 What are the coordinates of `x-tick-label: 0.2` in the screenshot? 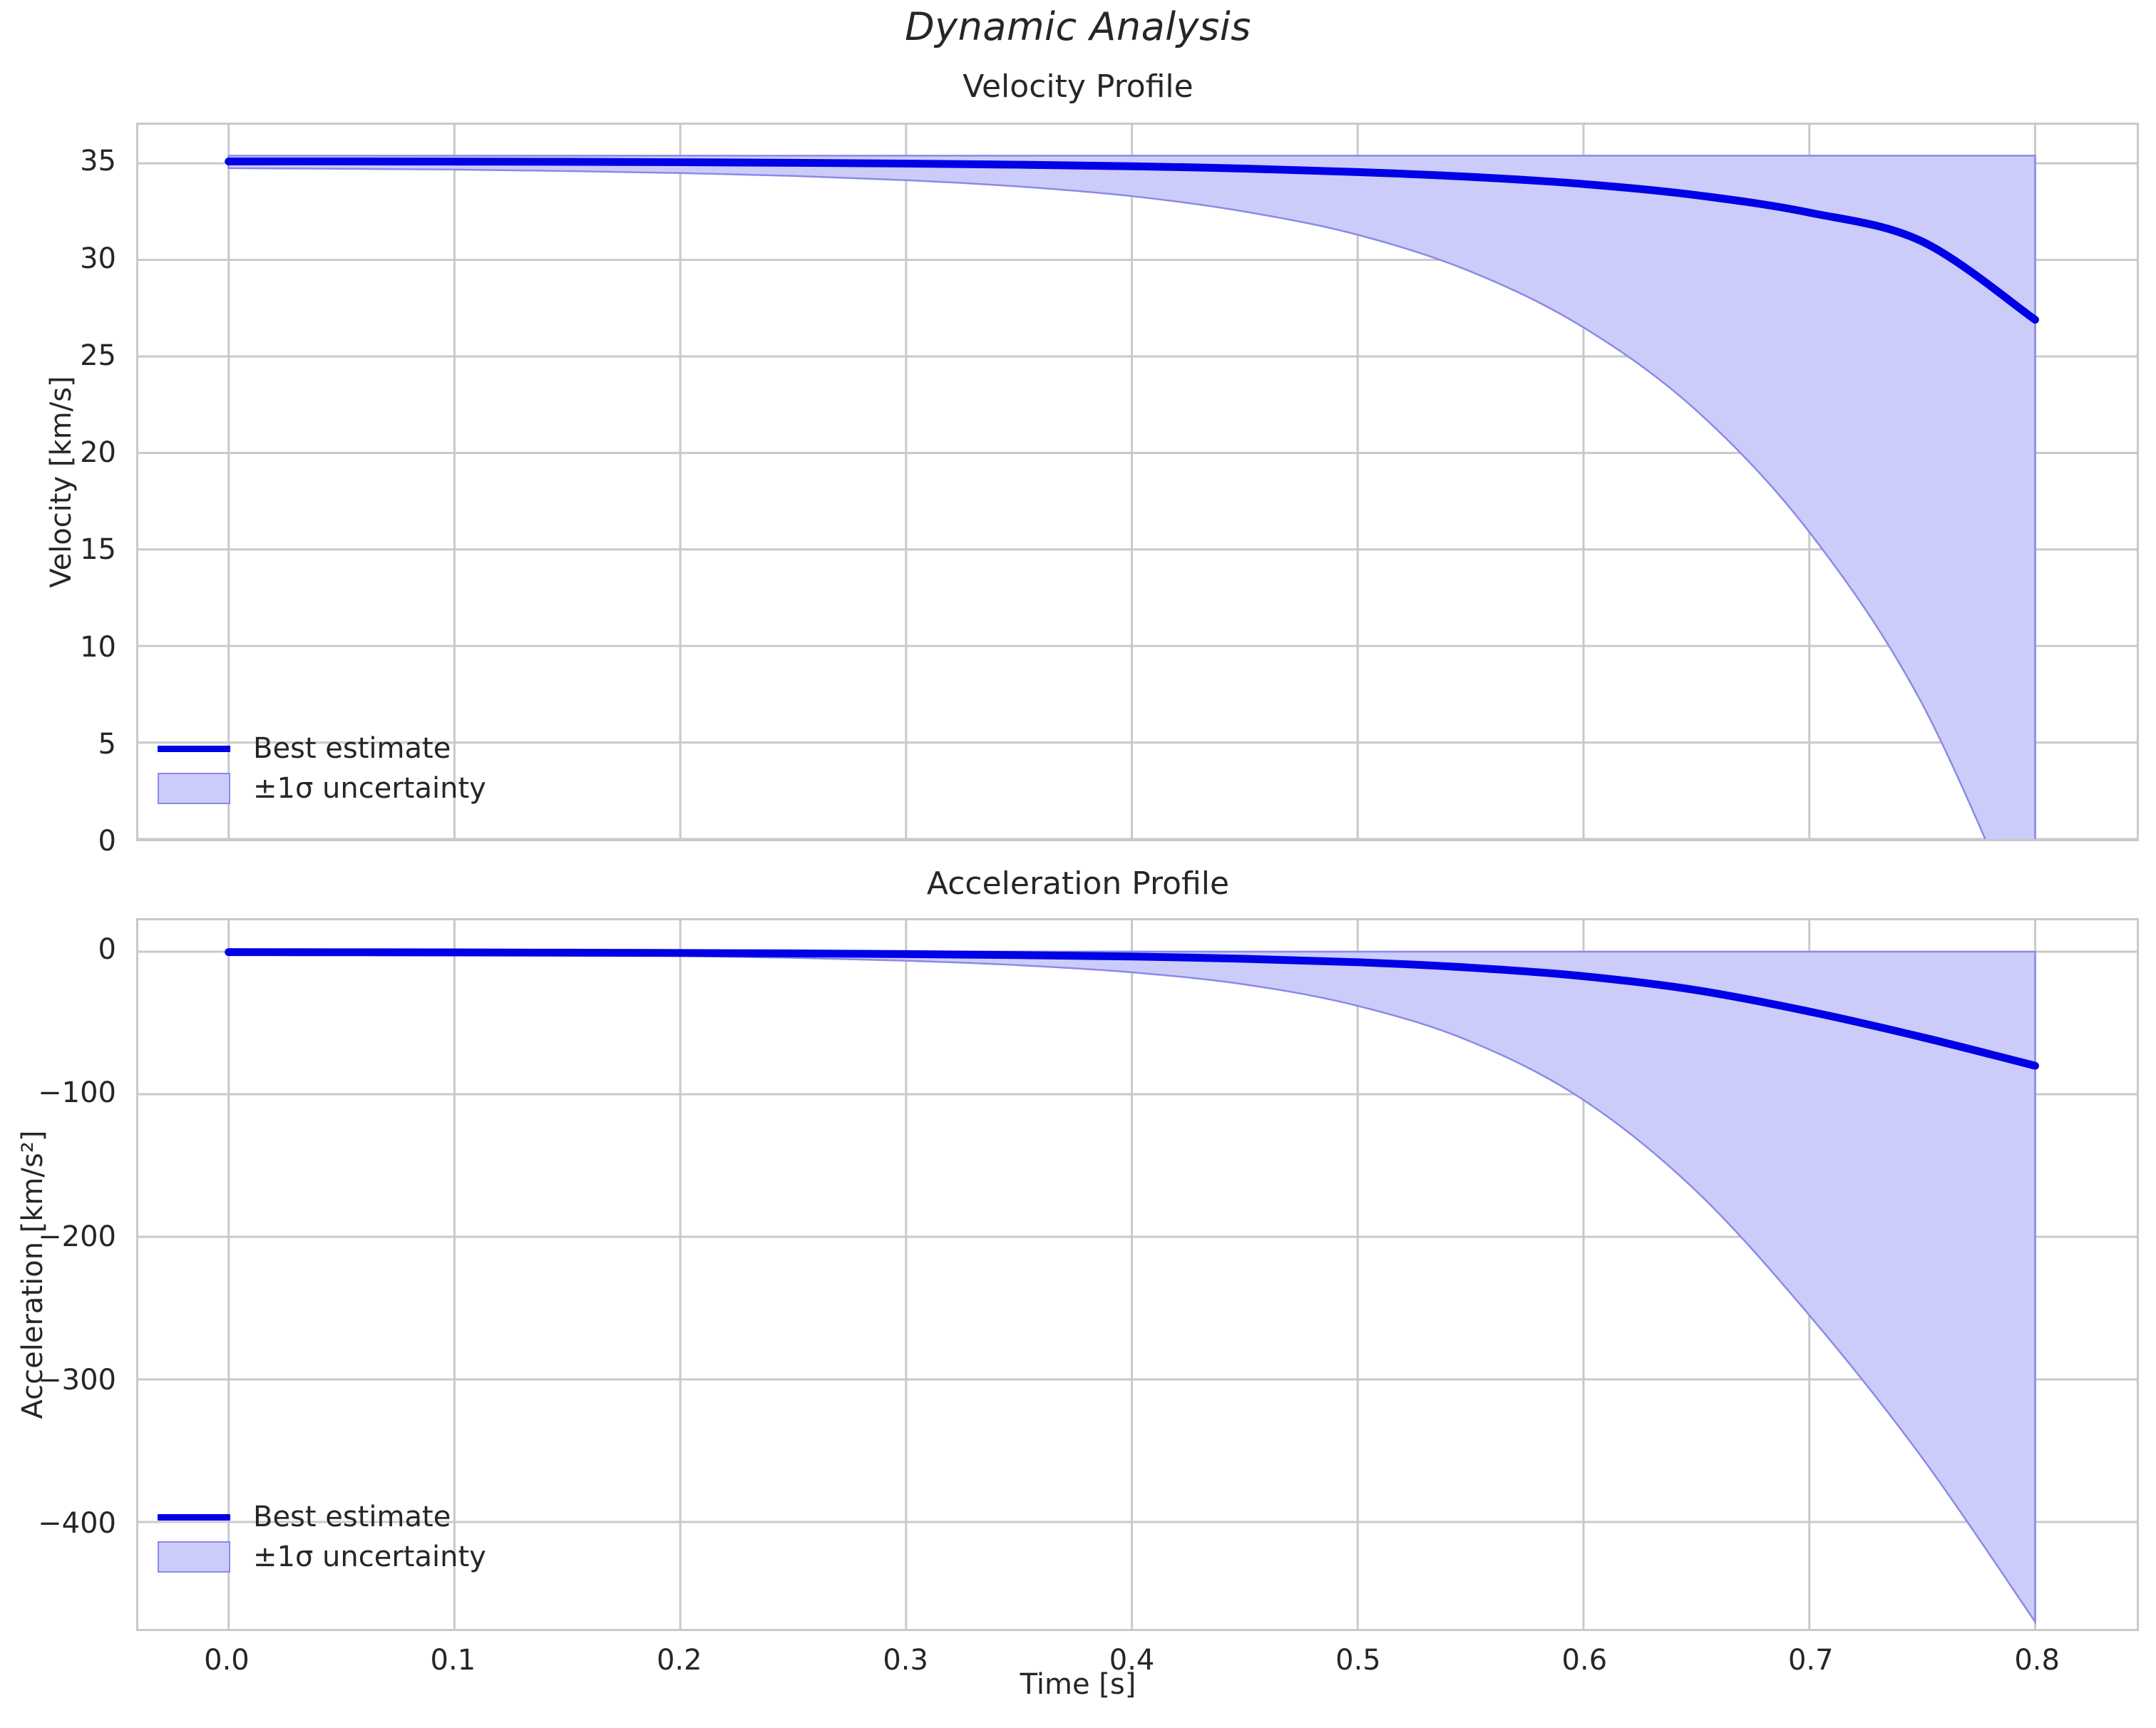 It's located at (679, 1660).